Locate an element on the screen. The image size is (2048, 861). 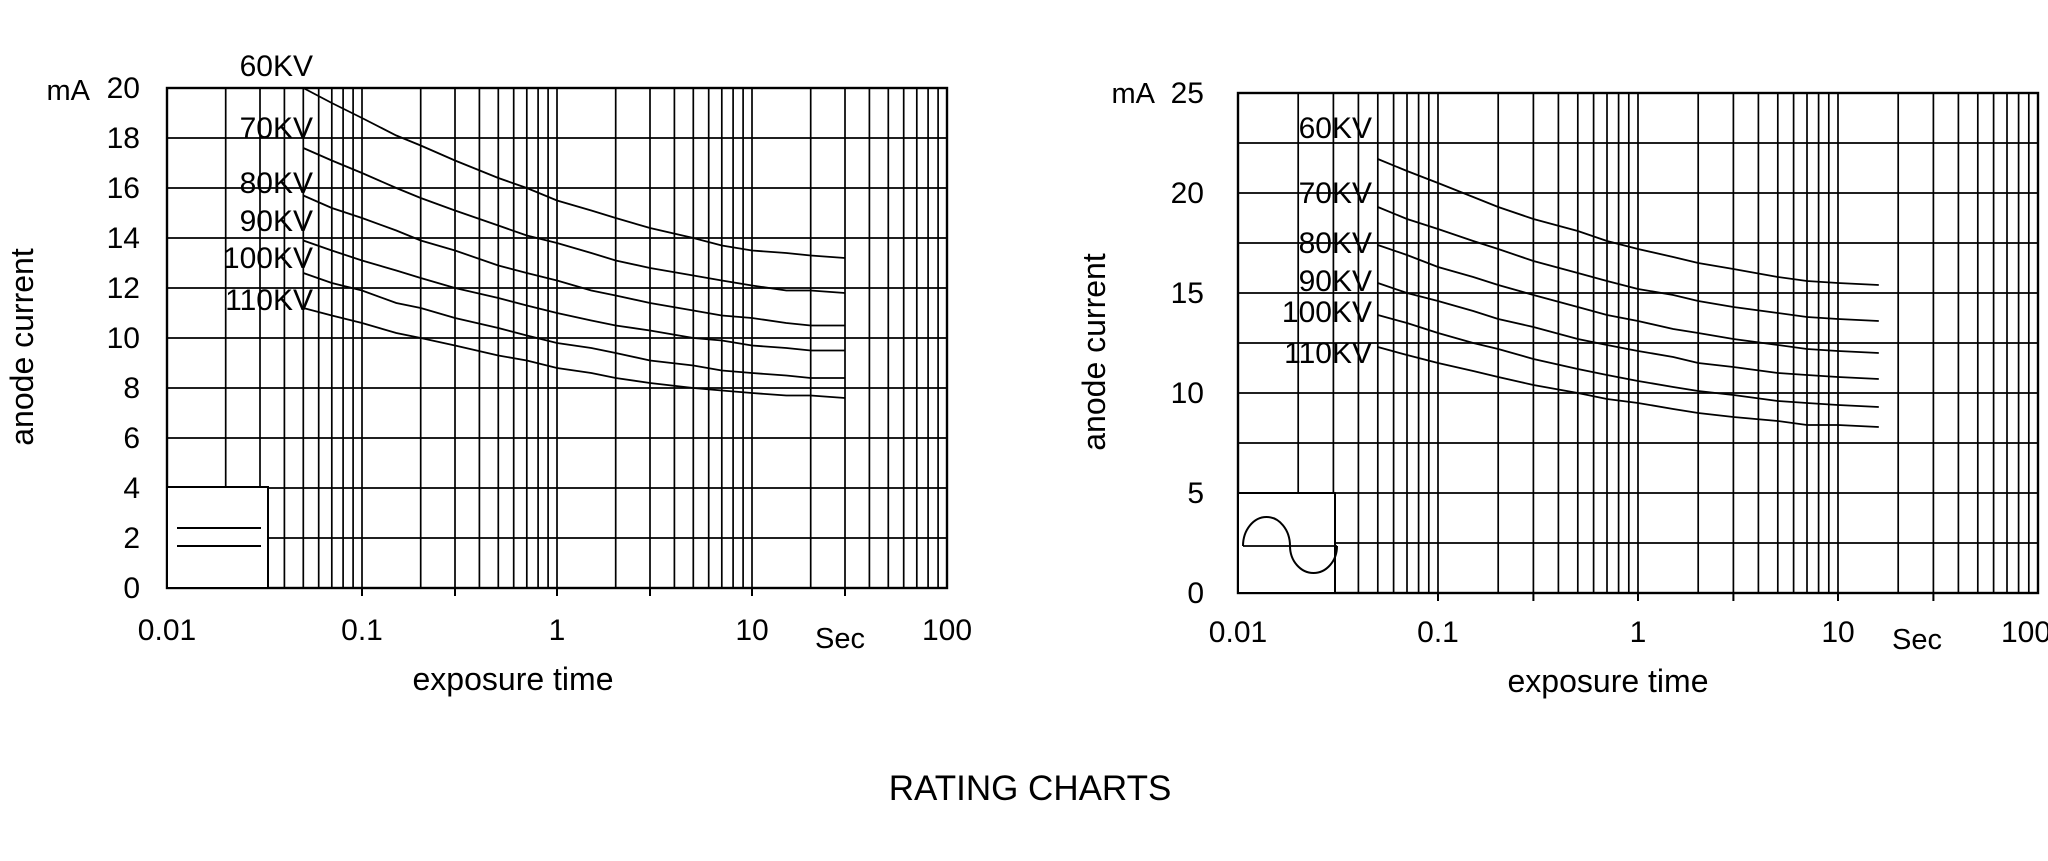
y-tick-label: 15 is located at coordinates (1187, 293).